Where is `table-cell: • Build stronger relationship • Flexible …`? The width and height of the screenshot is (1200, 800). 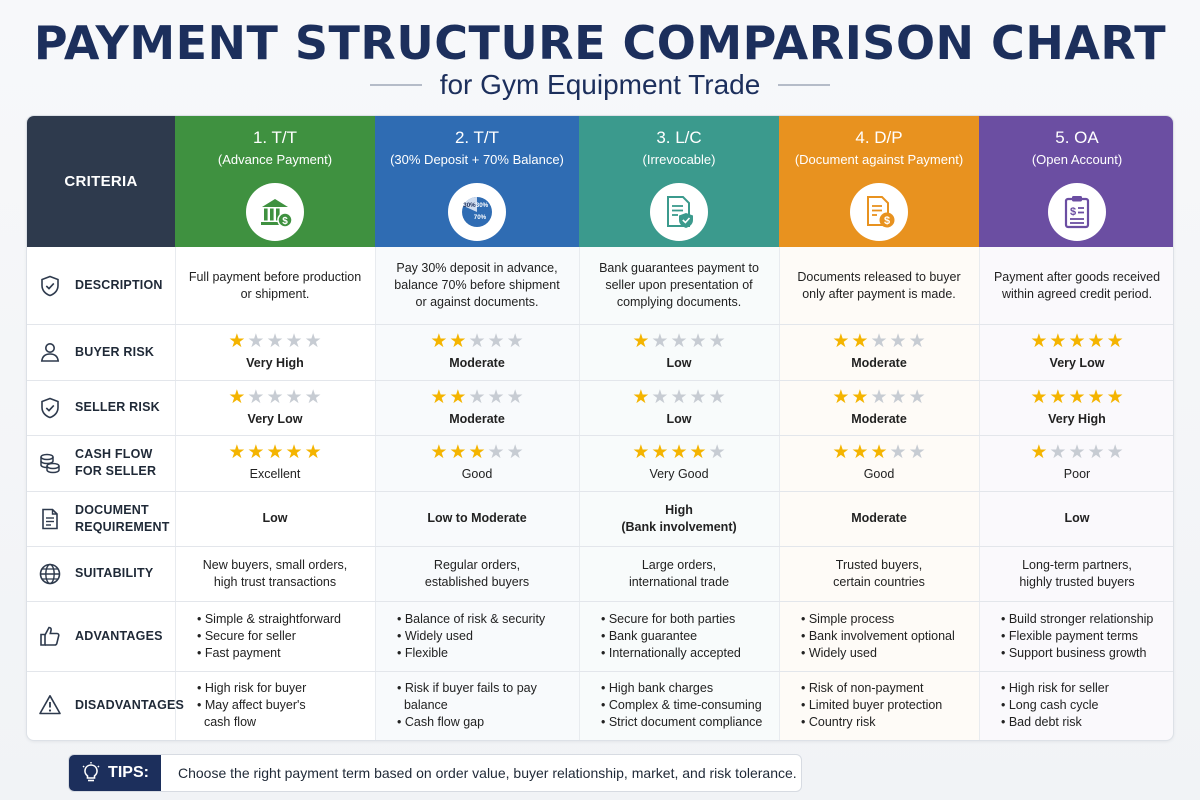 table-cell: • Build stronger relationship • Flexible … is located at coordinates (1076, 636).